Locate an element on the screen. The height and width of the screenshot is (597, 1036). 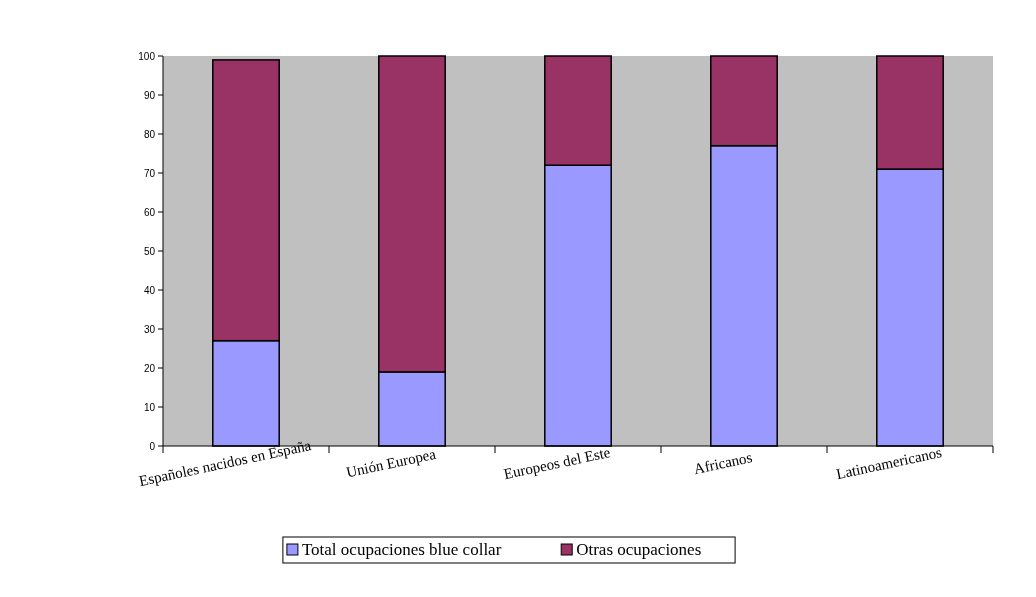
y-tick-label: 80 is located at coordinates (149, 134).